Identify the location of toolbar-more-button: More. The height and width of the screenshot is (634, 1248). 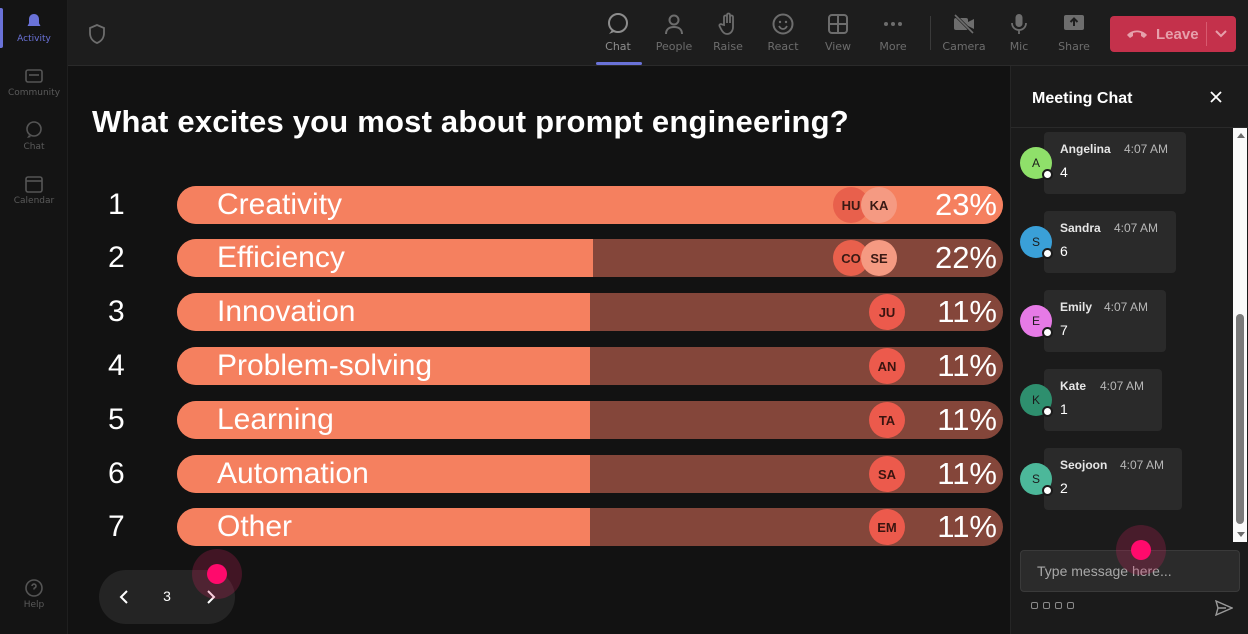
(893, 32).